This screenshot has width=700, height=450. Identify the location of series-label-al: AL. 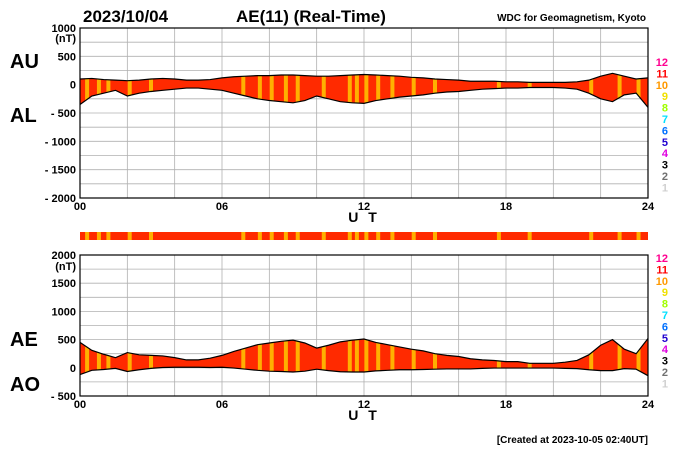
(23, 116).